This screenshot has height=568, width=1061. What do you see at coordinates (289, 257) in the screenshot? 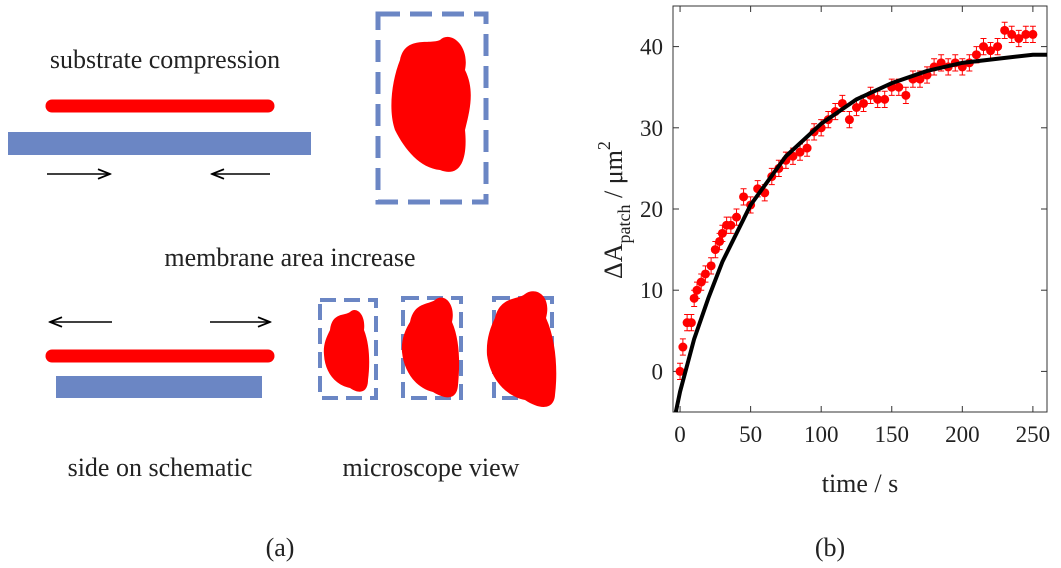
I see `label: membrane area increase` at bounding box center [289, 257].